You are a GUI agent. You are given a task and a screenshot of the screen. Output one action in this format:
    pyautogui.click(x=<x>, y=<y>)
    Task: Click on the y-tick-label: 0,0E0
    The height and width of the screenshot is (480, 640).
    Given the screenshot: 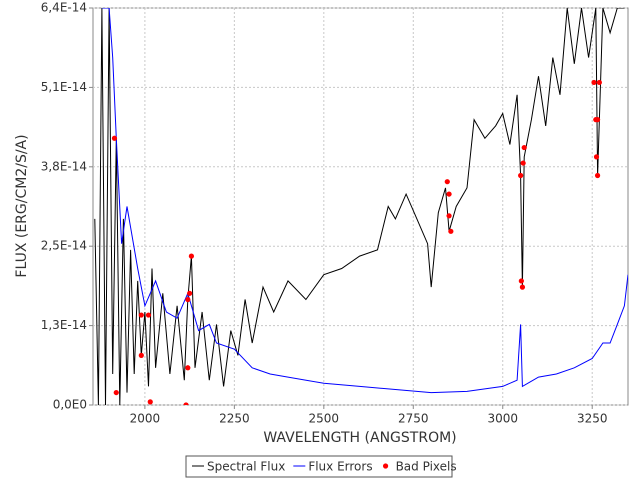 What is the action you would take?
    pyautogui.click(x=70, y=405)
    